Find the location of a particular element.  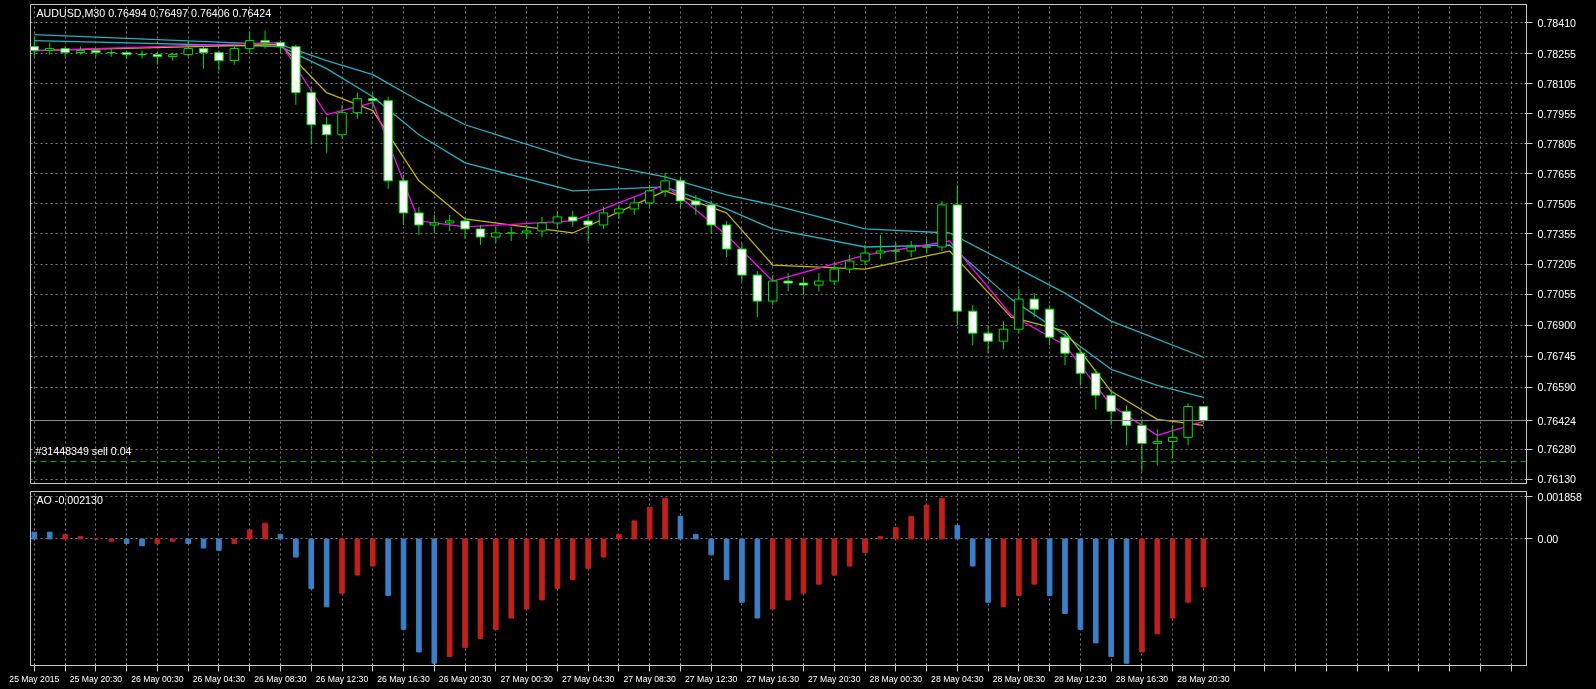

x-tick-label: 25 May 2015 is located at coordinates (34, 678).